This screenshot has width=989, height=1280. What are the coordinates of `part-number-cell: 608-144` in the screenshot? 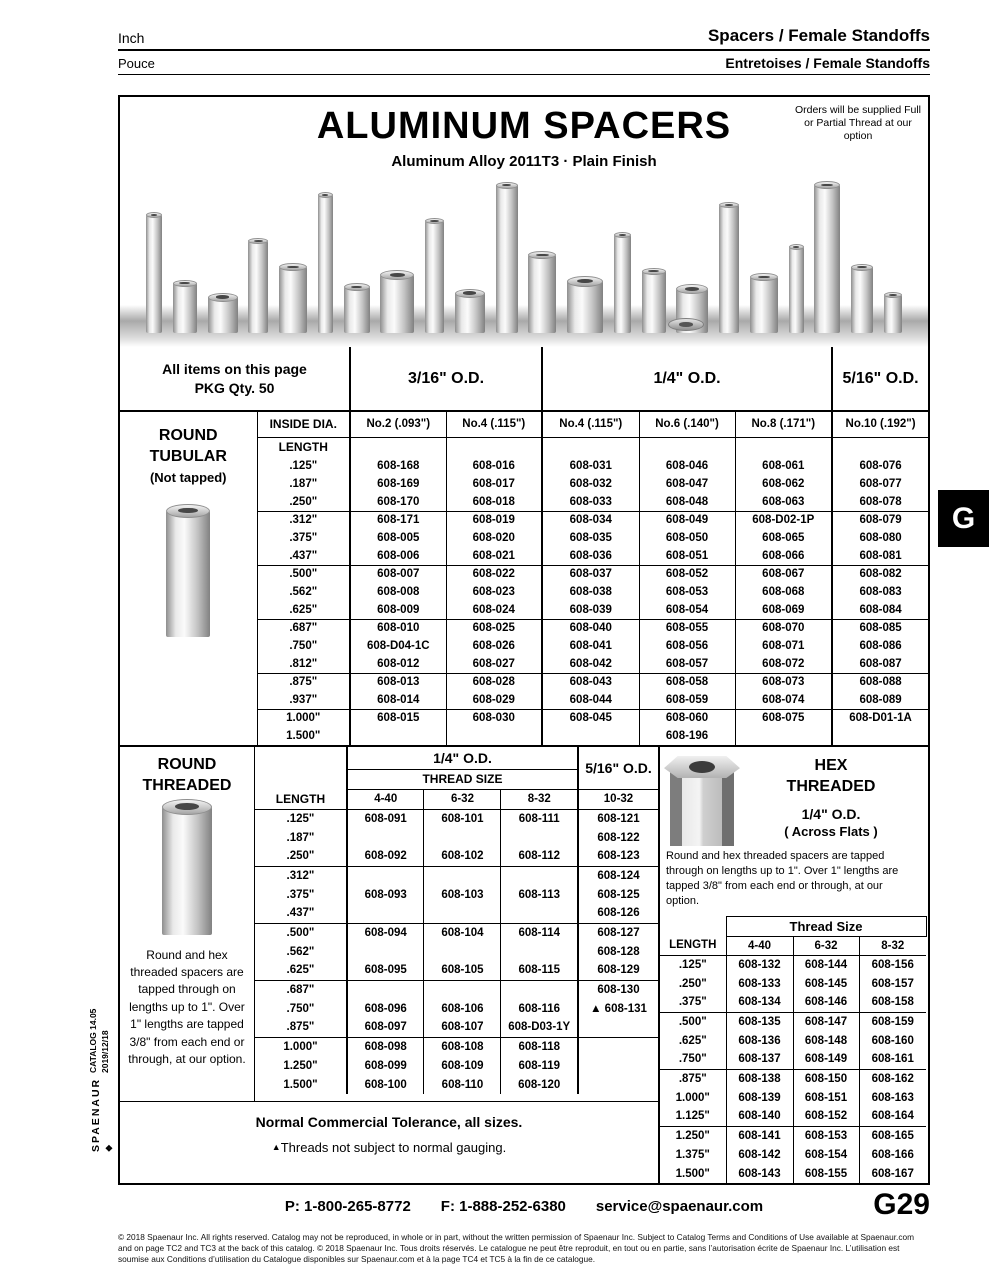 It's located at (825, 964).